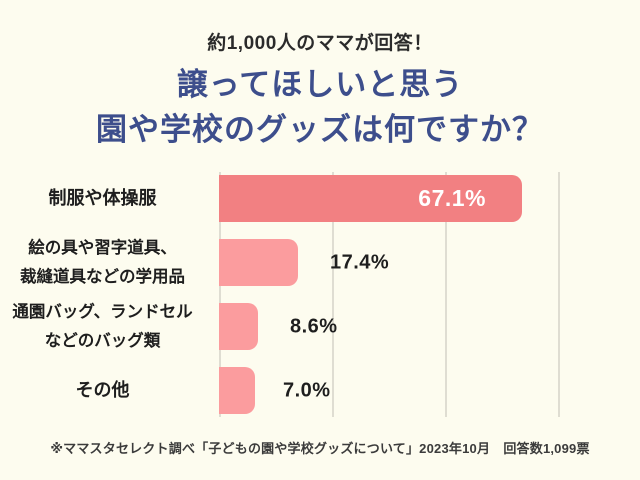  I want to click on gridline-50pct, so click(446, 294).